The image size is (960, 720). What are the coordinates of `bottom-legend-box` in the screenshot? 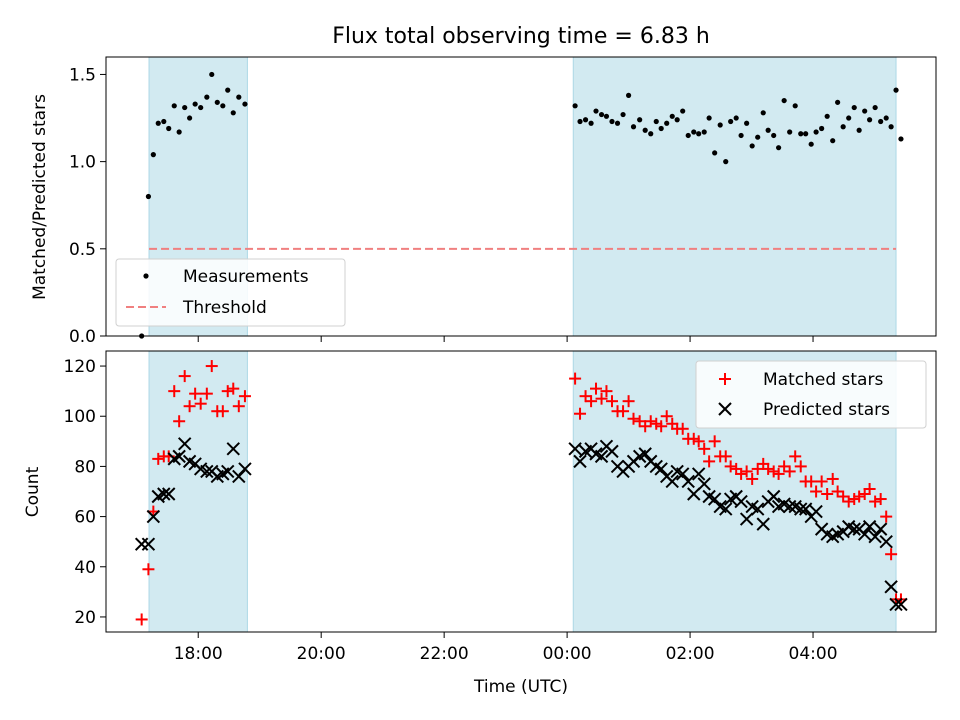 It's located at (811, 394).